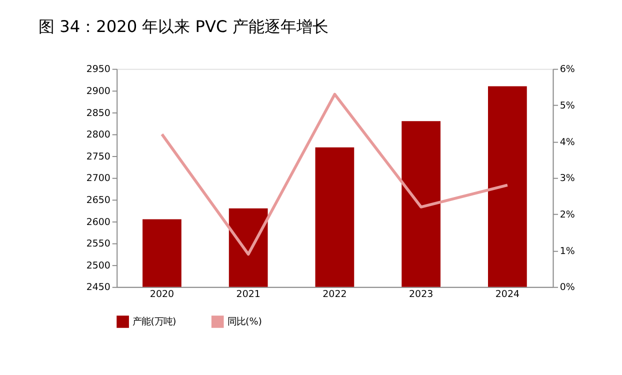 This screenshot has height=375, width=622. I want to click on legend-label: 产能(万吨), so click(154, 322).